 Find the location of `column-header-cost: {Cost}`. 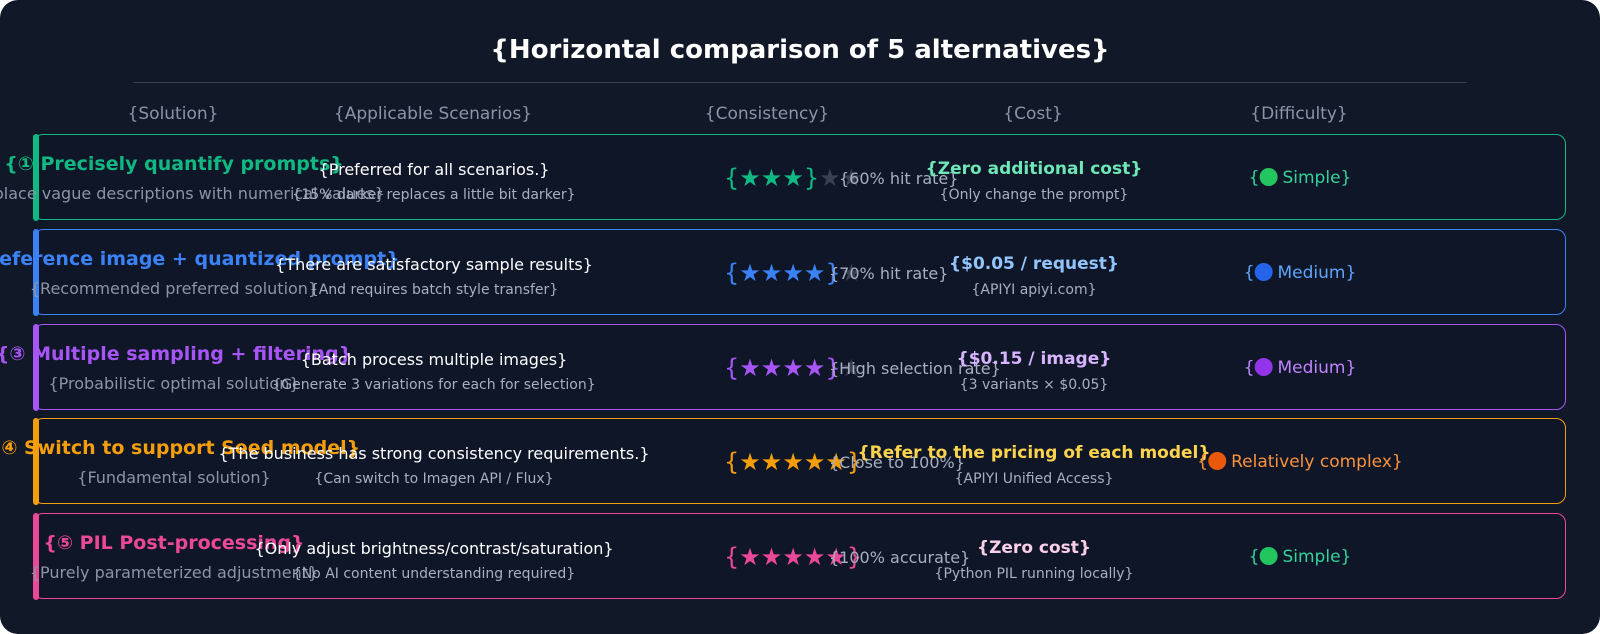

column-header-cost: {Cost} is located at coordinates (1033, 114).